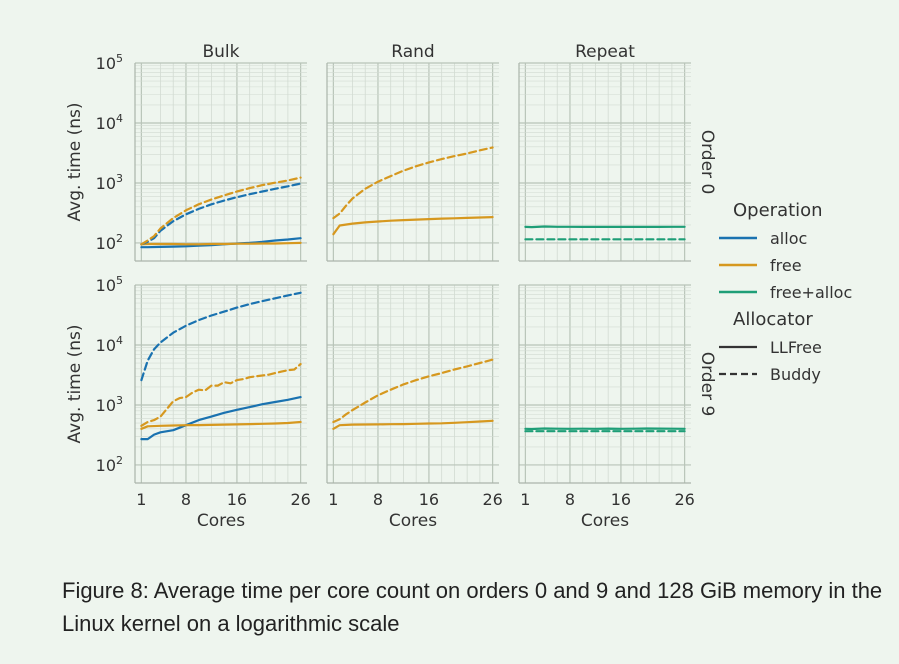  Describe the element at coordinates (412, 52) in the screenshot. I see `column-title-rand: Rand` at that location.